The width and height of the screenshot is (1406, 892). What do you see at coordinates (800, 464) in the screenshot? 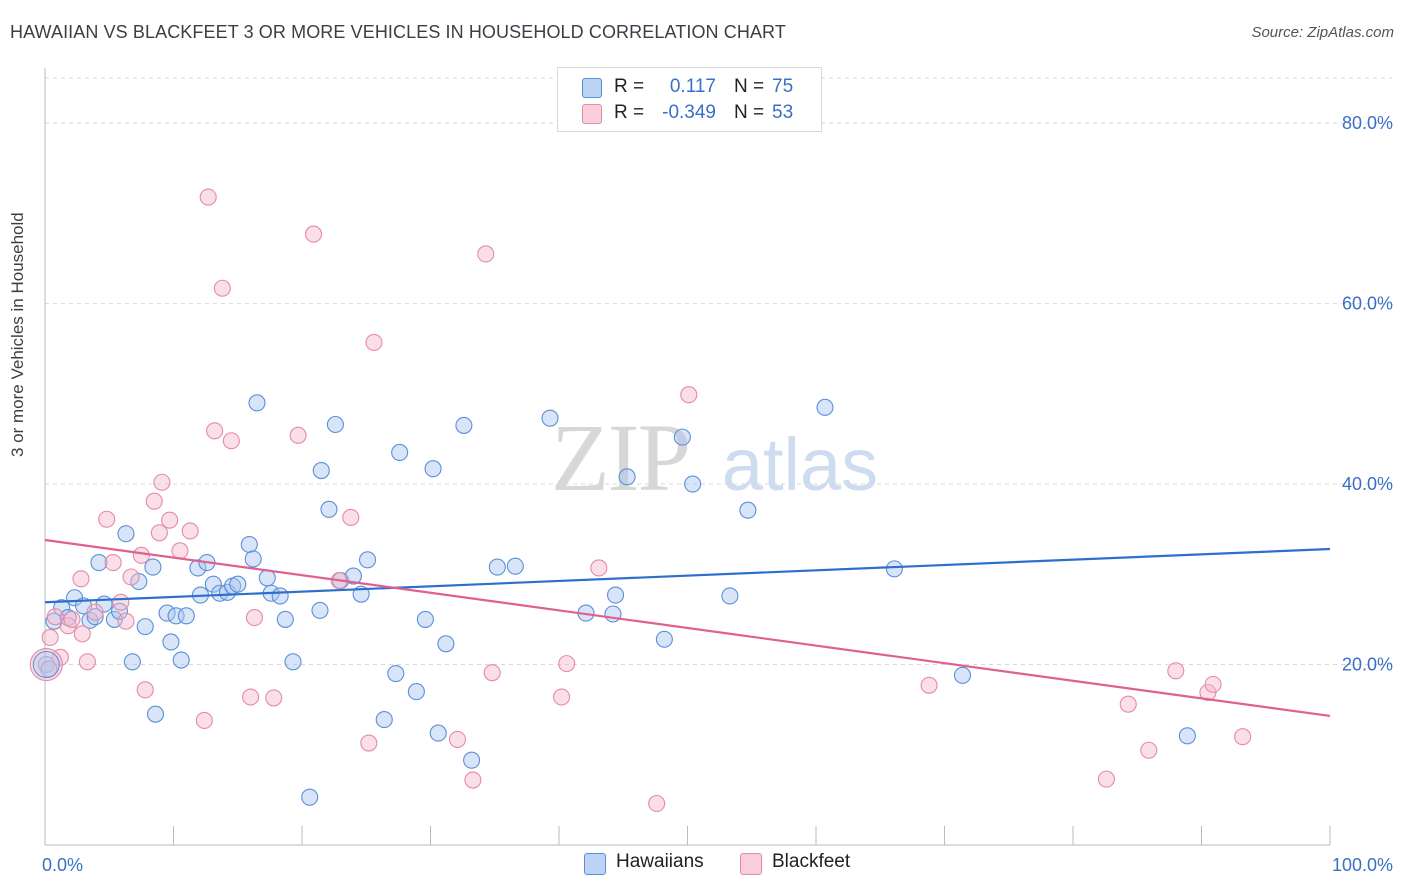
I see `watermark-atlas: atlas` at bounding box center [800, 464].